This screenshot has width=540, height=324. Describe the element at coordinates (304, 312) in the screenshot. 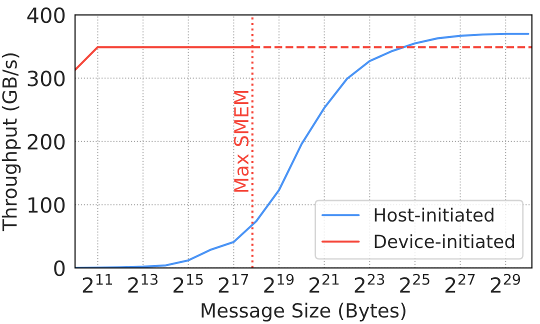

I see `x-axis-title: Message Size (Bytes)` at that location.